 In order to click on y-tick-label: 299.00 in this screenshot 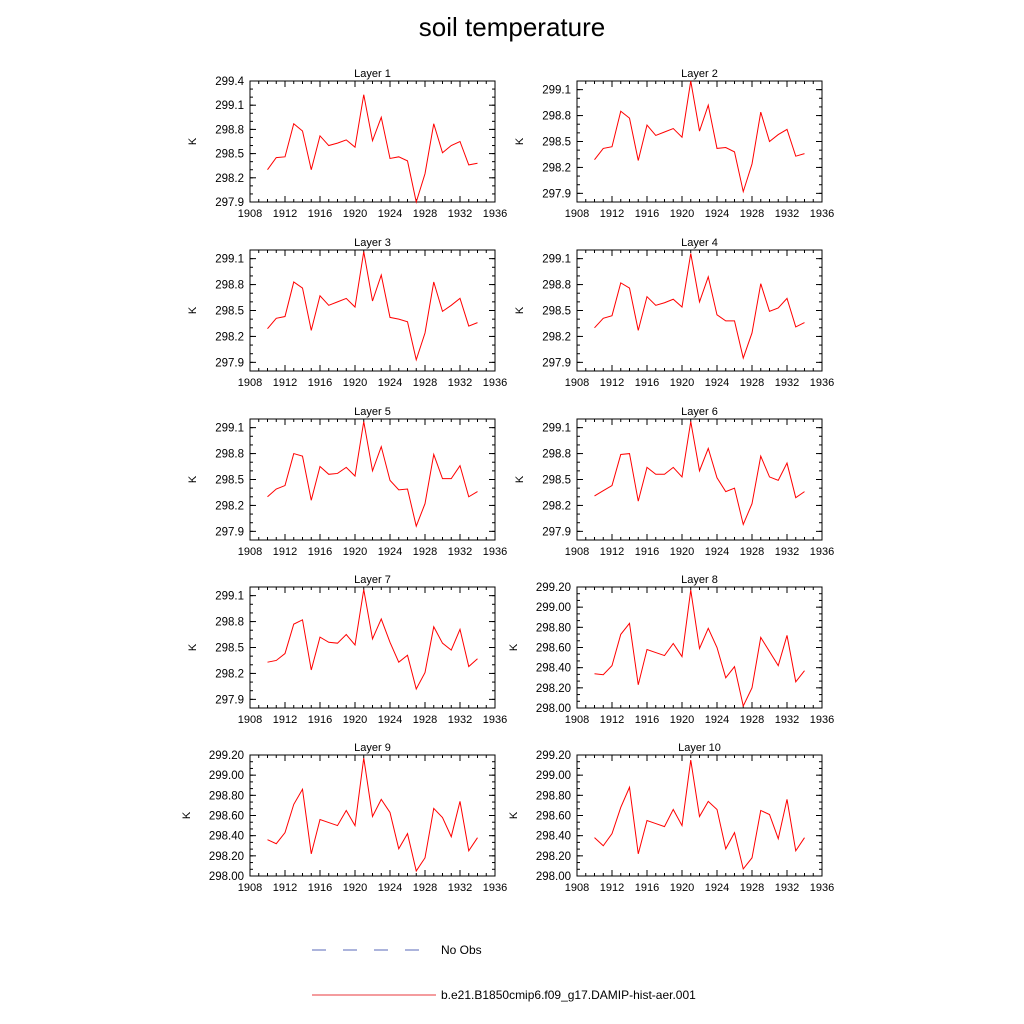, I will do `click(226, 776)`.